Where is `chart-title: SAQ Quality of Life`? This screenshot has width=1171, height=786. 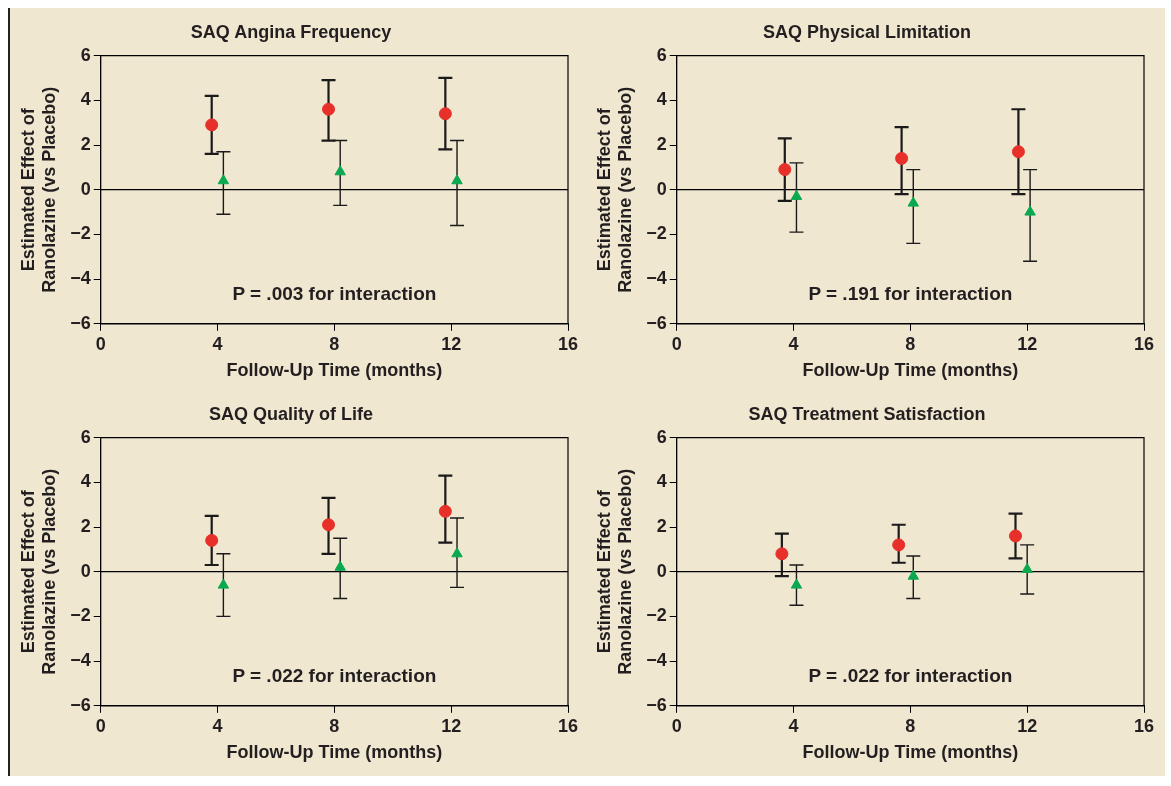
chart-title: SAQ Quality of Life is located at coordinates (291, 413).